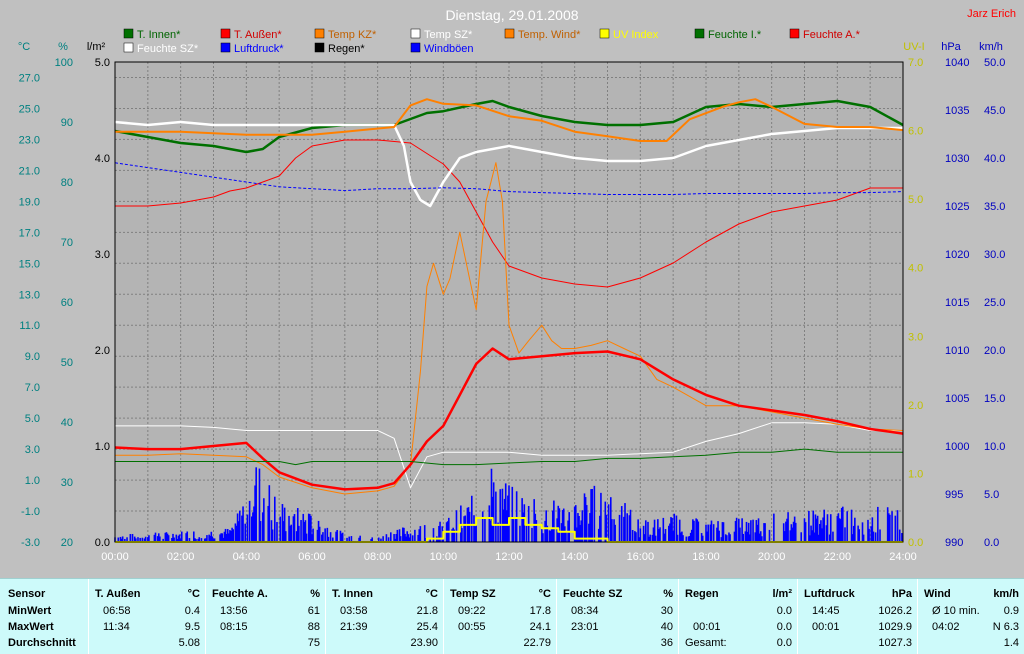  Describe the element at coordinates (117, 611) in the screenshot. I see `stats-min-time: 06:58` at that location.